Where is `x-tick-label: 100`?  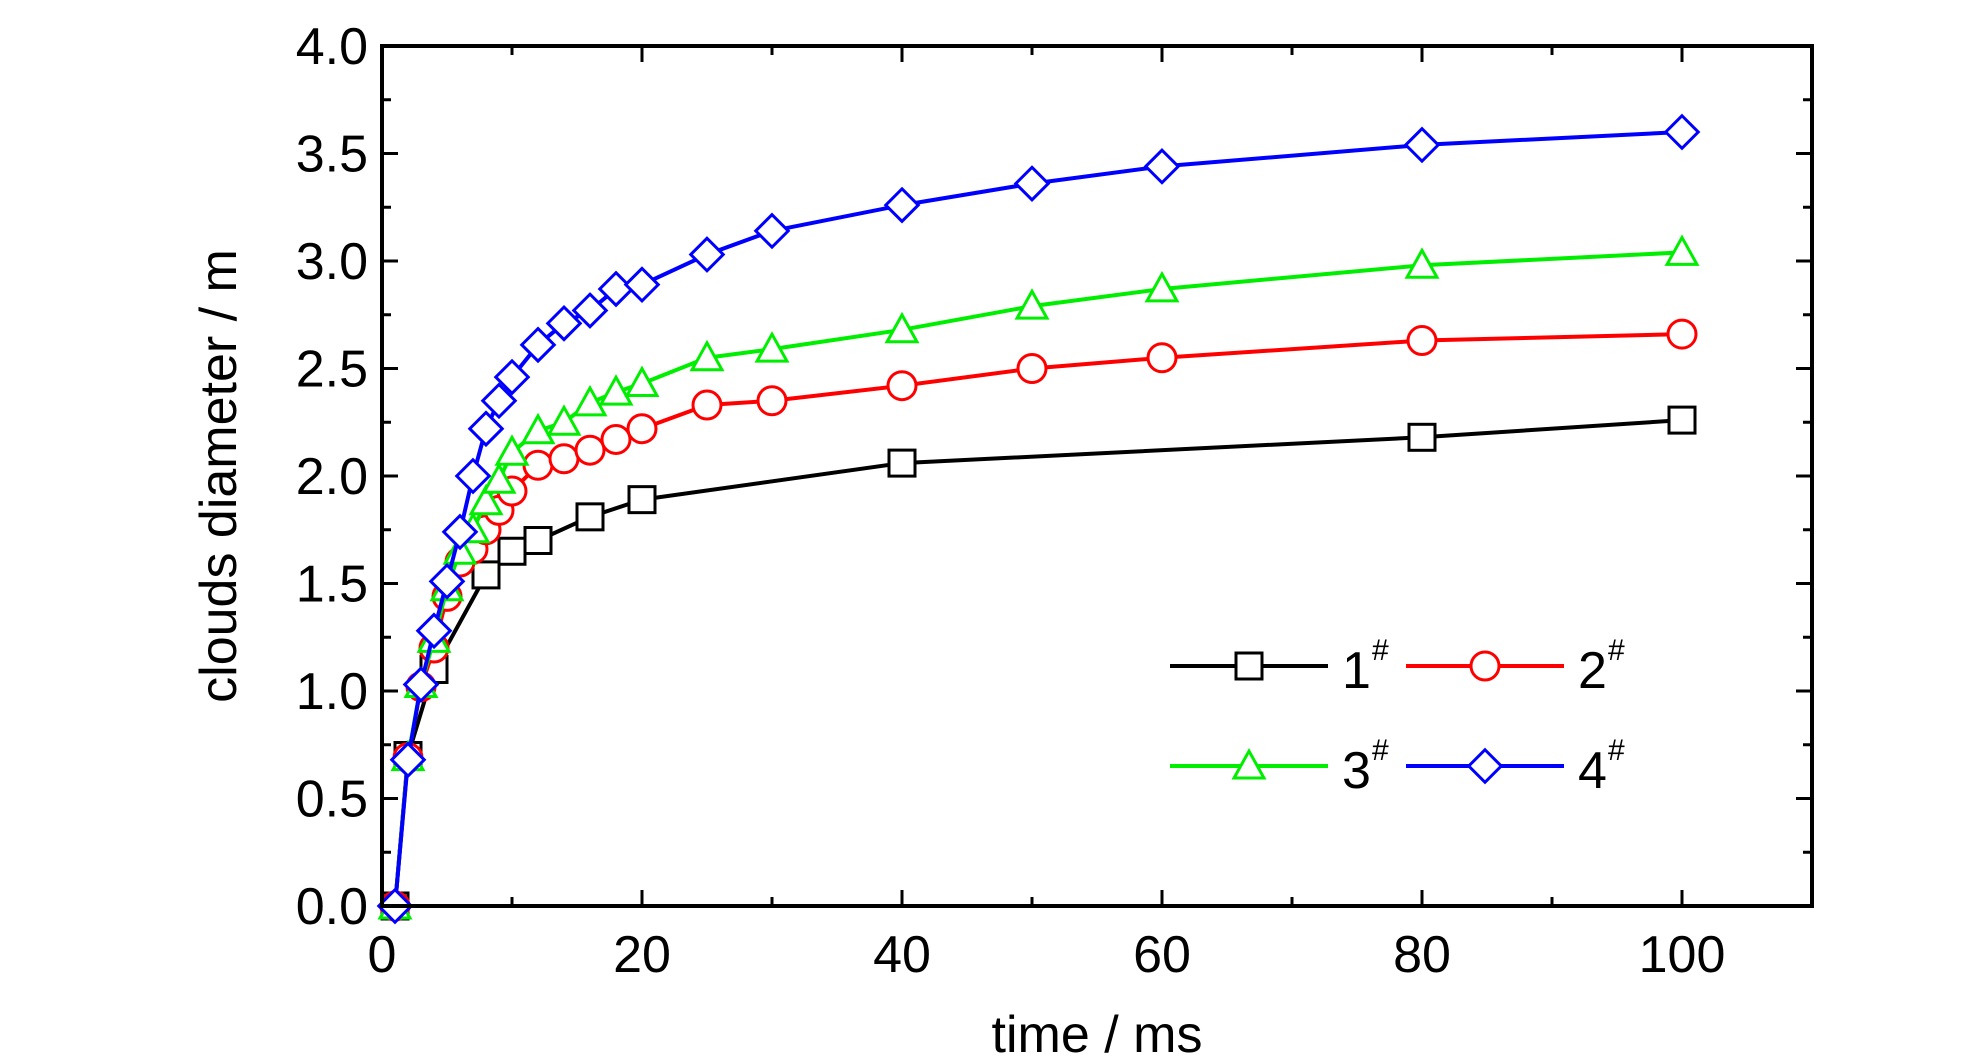
x-tick-label: 100 is located at coordinates (1682, 955).